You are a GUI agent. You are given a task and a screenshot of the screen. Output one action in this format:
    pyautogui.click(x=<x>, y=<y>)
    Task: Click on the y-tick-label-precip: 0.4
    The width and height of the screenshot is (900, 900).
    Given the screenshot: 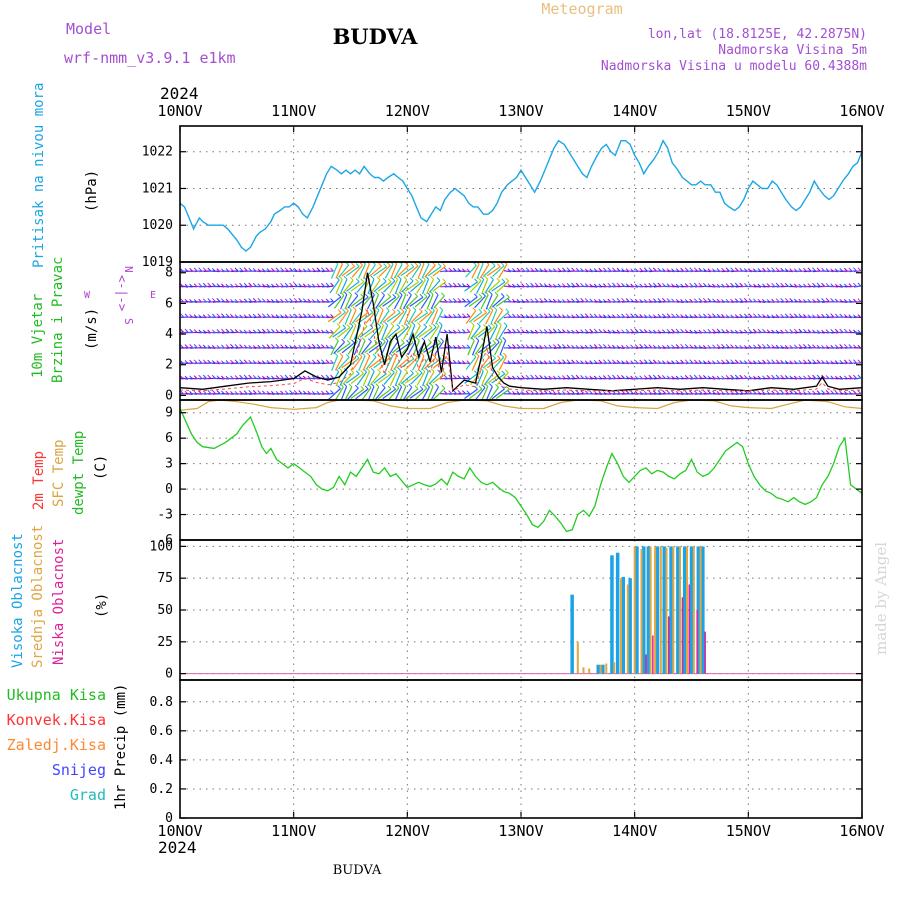 What is the action you would take?
    pyautogui.click(x=162, y=760)
    